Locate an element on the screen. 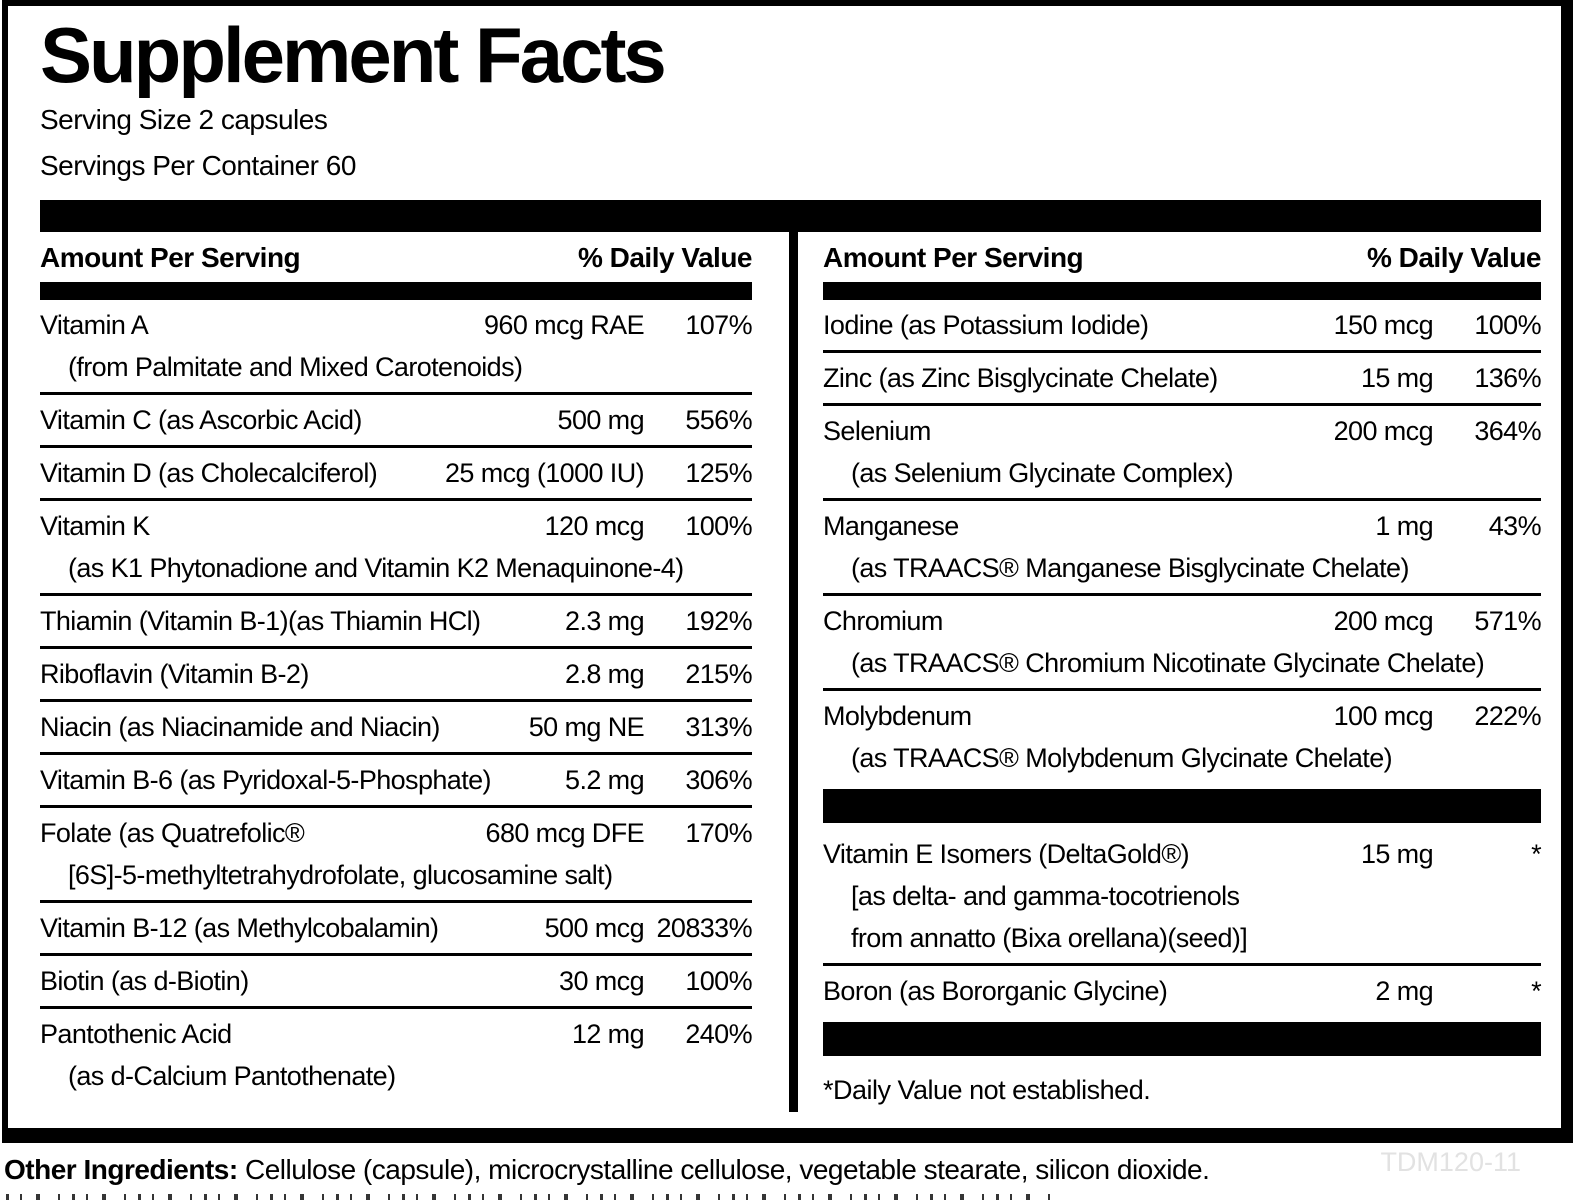 The image size is (1579, 1200). nutrient-dv: 136% is located at coordinates (1507, 378).